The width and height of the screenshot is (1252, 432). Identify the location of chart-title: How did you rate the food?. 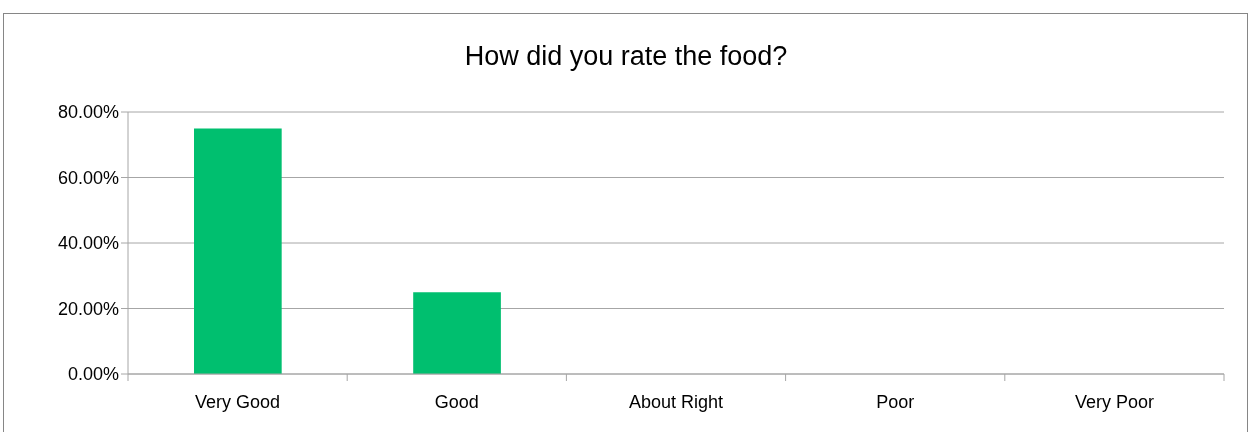
(626, 56).